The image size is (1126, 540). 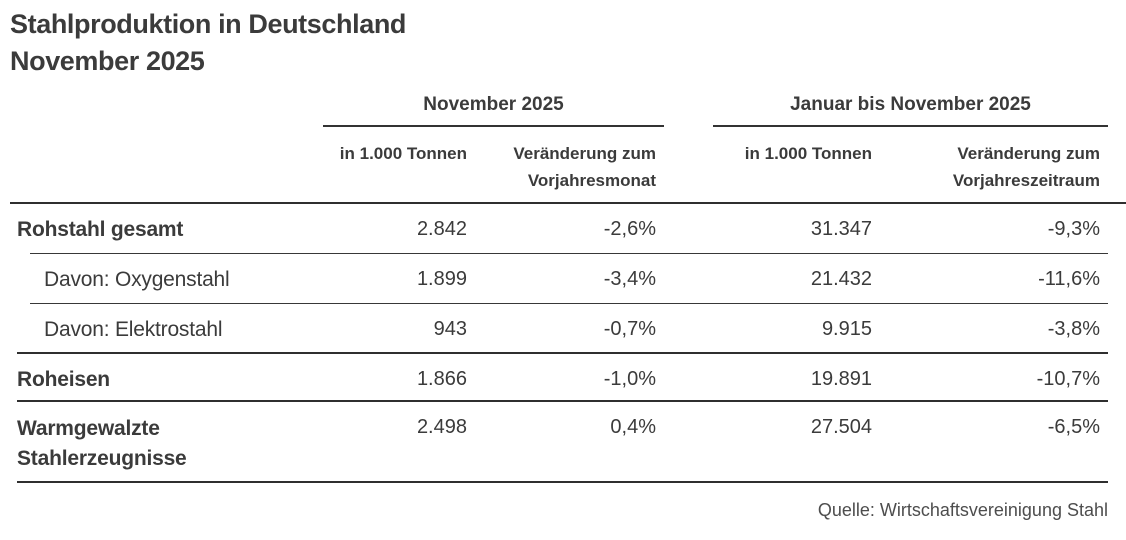 I want to click on title-line-2: November 2025, so click(x=107, y=61).